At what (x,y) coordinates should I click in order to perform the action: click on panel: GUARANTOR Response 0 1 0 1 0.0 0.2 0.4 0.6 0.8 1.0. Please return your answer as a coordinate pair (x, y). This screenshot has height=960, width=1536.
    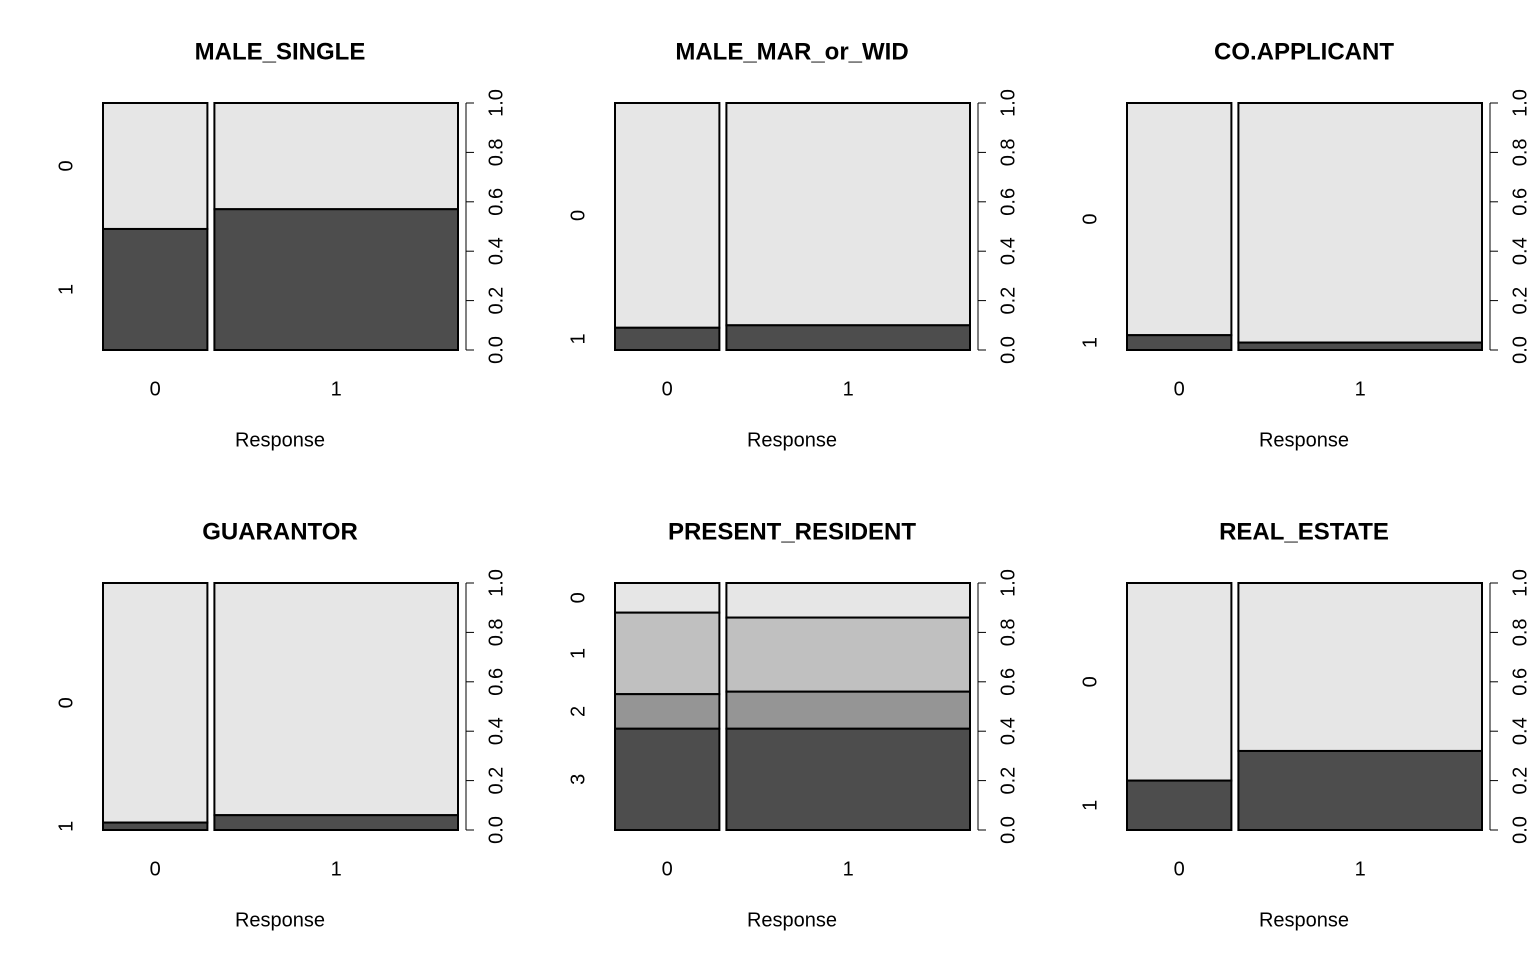
    Looking at the image, I should click on (281, 724).